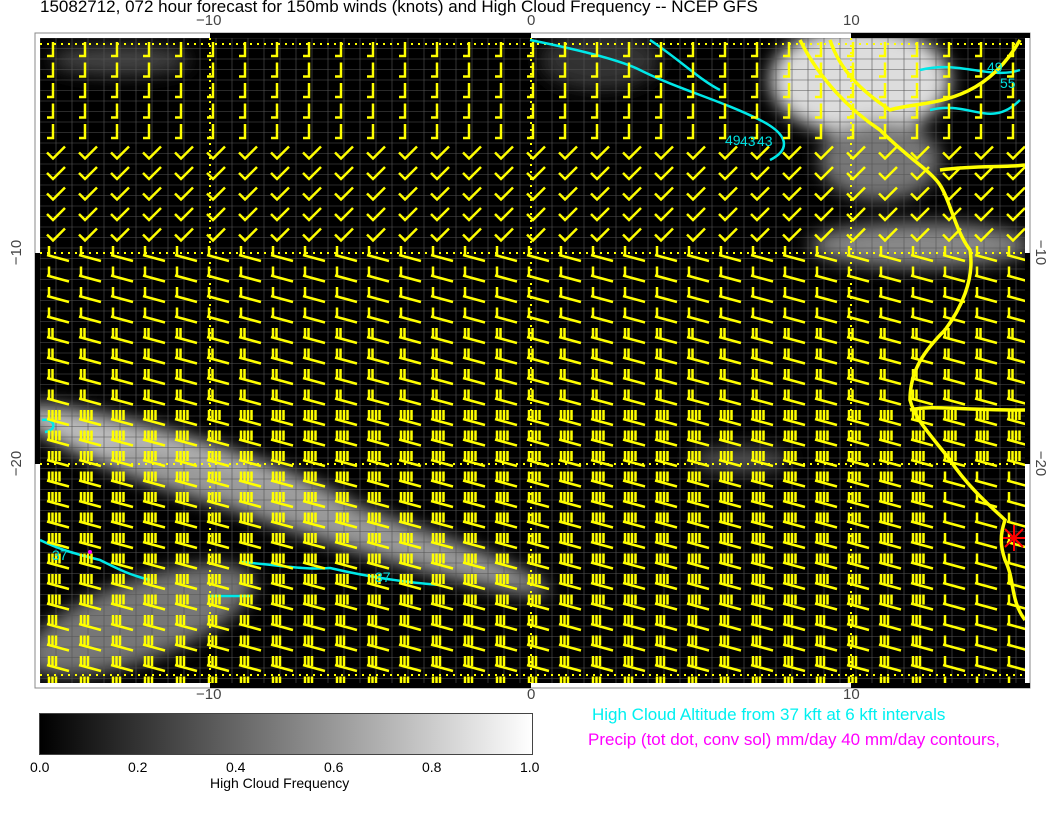 Image resolution: width=1056 pixels, height=816 pixels. Describe the element at coordinates (967, 409) in the screenshot. I see `coastline-segment` at that location.